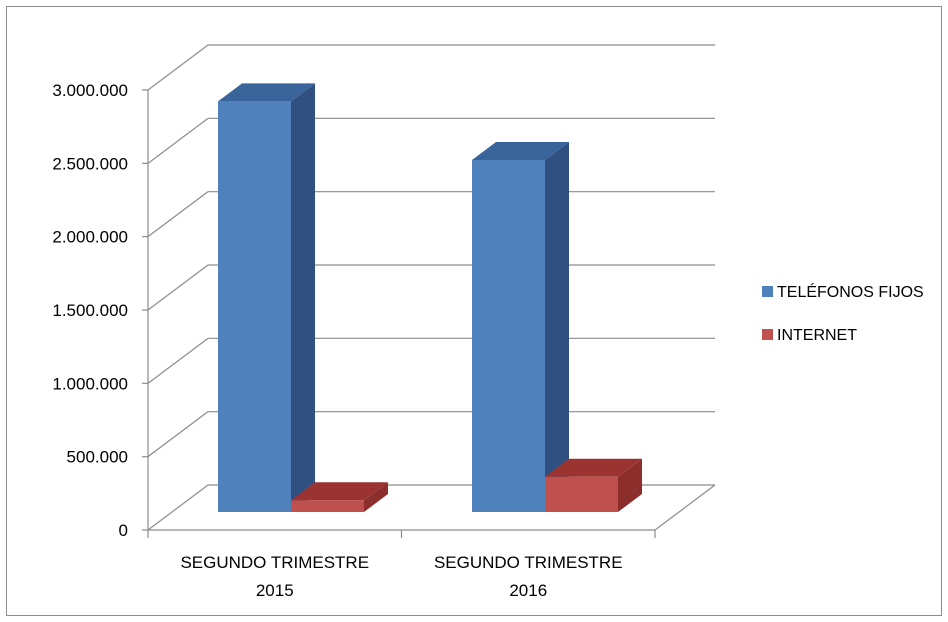 The width and height of the screenshot is (948, 622). Describe the element at coordinates (90, 163) in the screenshot. I see `y-tick-label: 2.500.000` at that location.